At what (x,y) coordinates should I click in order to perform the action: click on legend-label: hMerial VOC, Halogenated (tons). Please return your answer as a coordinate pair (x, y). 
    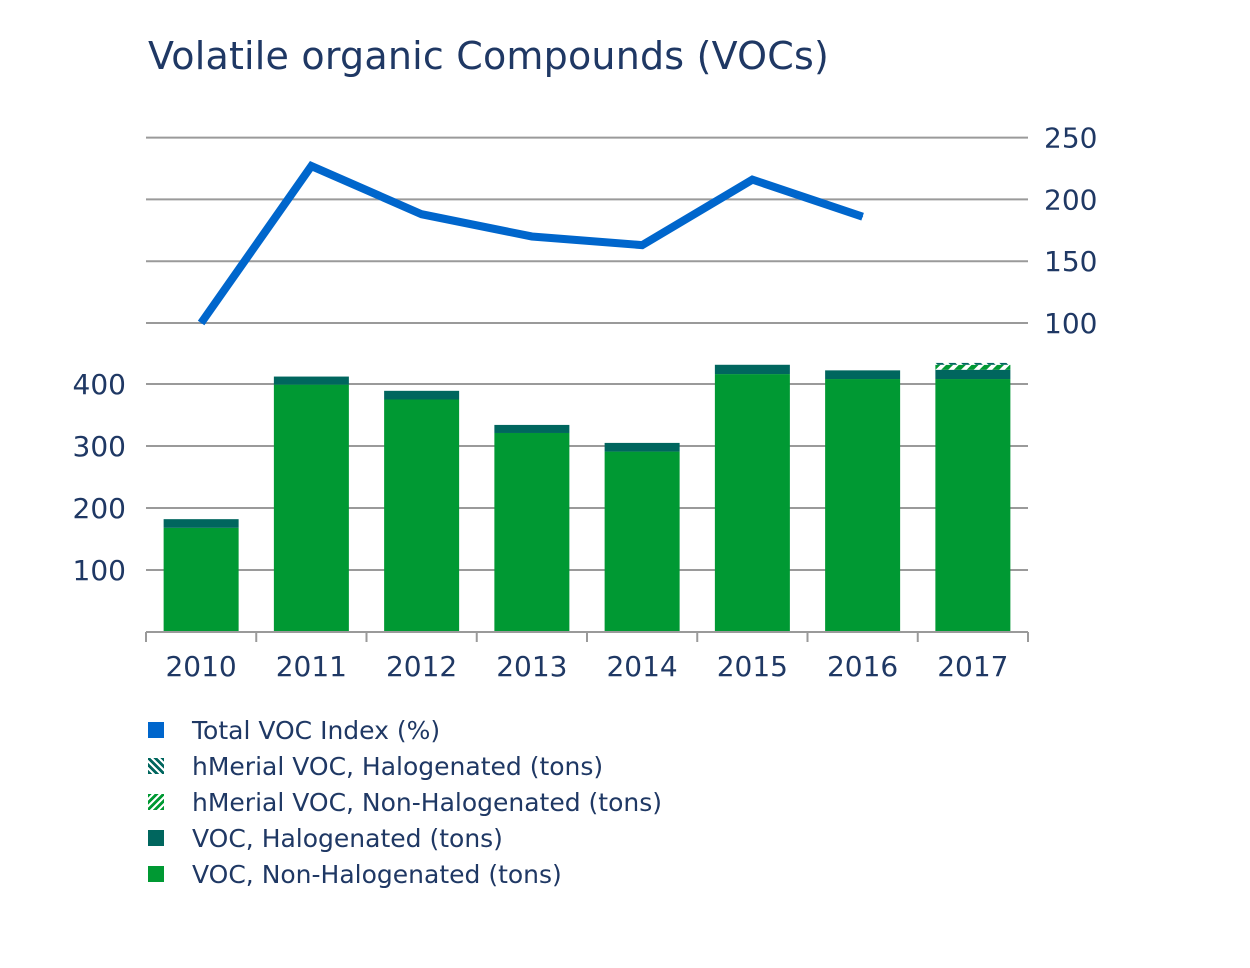
    Looking at the image, I should click on (398, 766).